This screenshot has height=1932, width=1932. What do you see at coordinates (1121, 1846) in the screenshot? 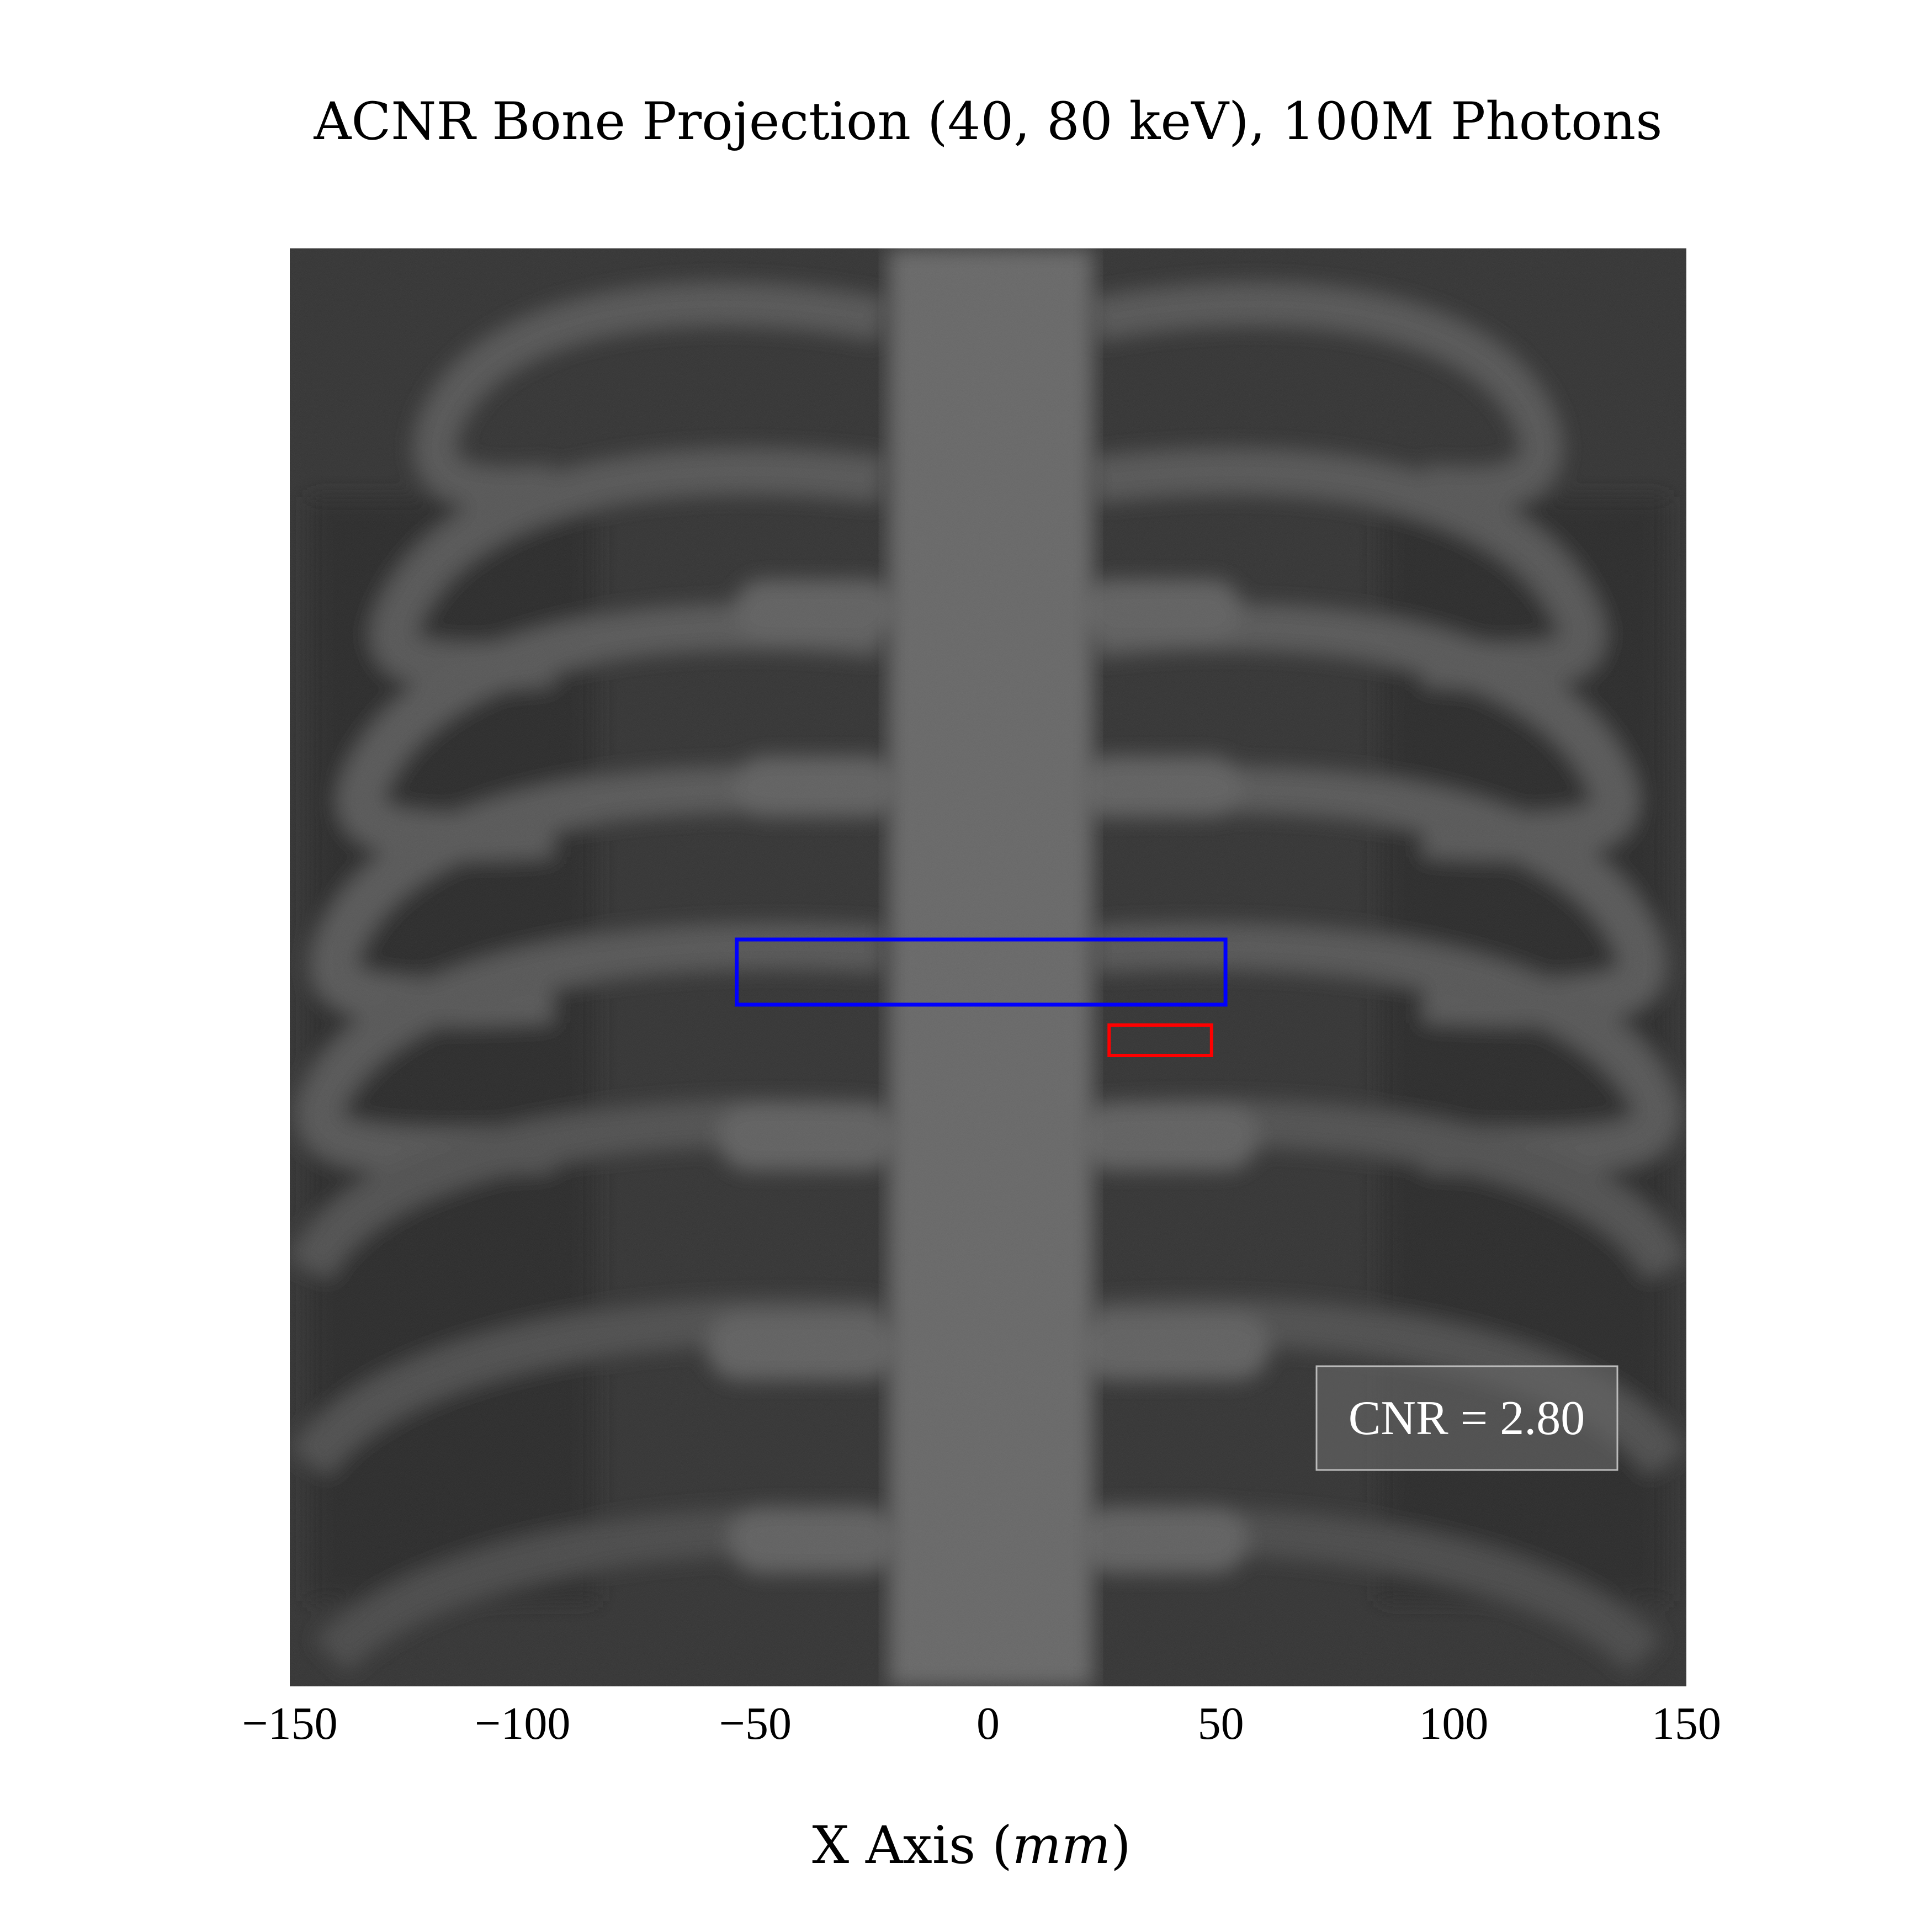
I see `x-axis-label-close: )` at bounding box center [1121, 1846].